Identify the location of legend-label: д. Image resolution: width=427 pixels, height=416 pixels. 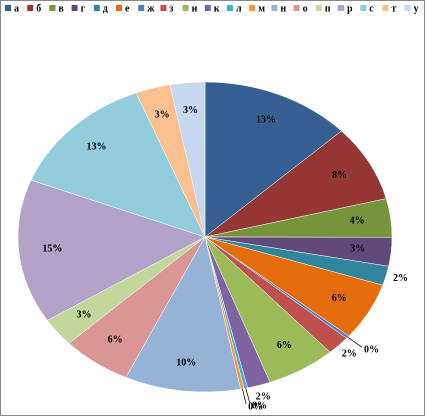
(105, 8).